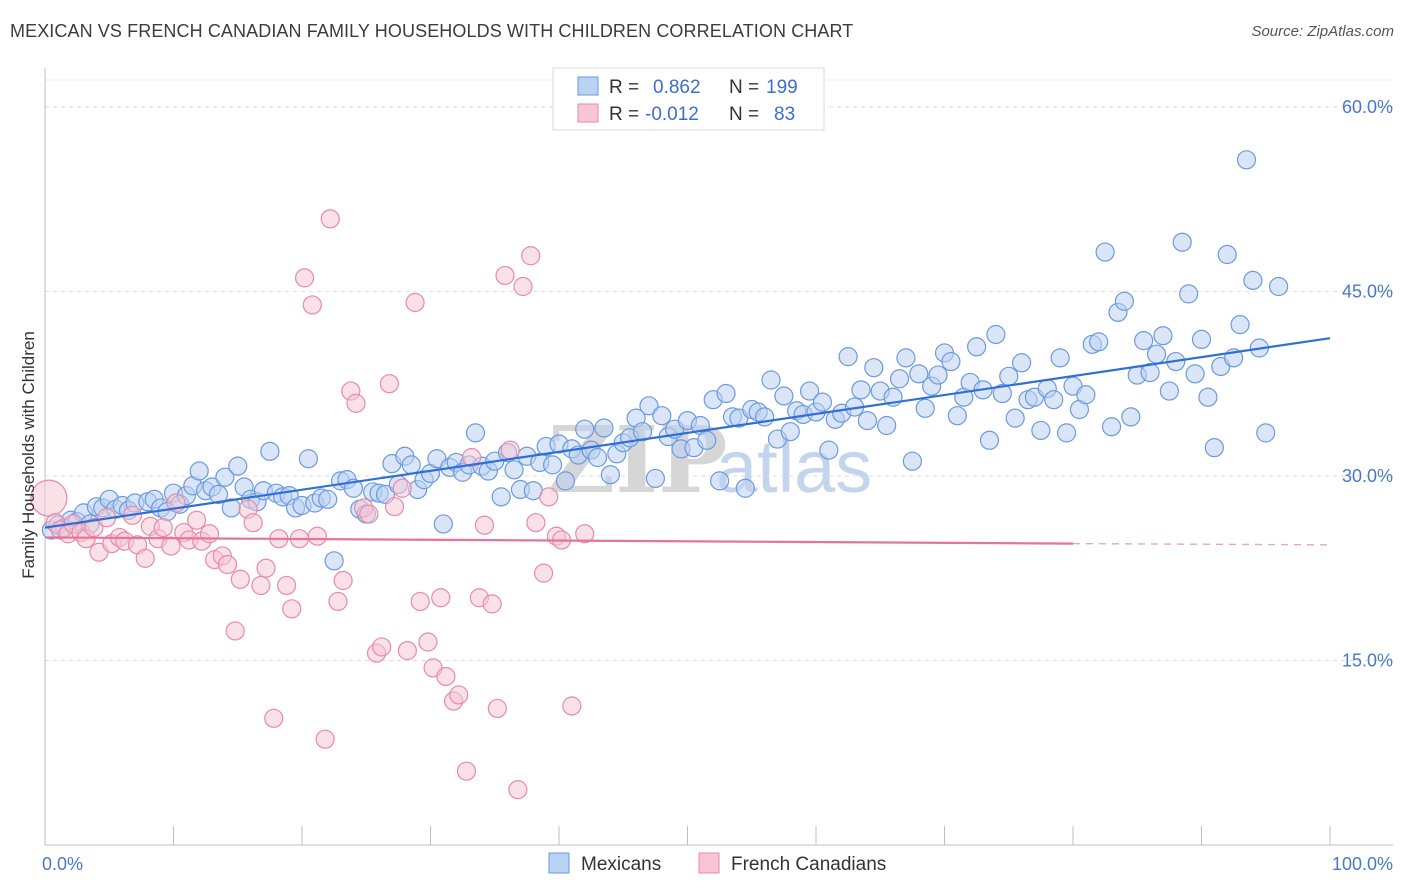 This screenshot has height=892, width=1406. I want to click on x-tick-label-0: 0.0%, so click(62, 864).